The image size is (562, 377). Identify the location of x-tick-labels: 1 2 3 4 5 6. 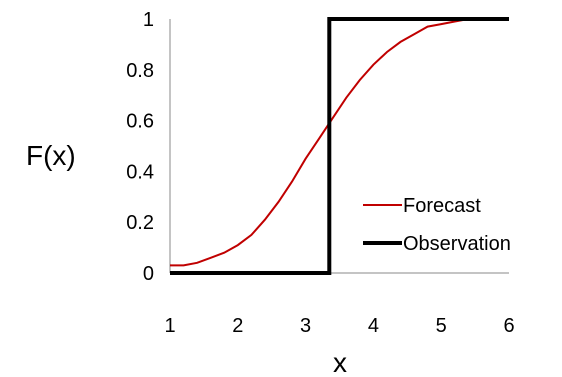
(339, 326).